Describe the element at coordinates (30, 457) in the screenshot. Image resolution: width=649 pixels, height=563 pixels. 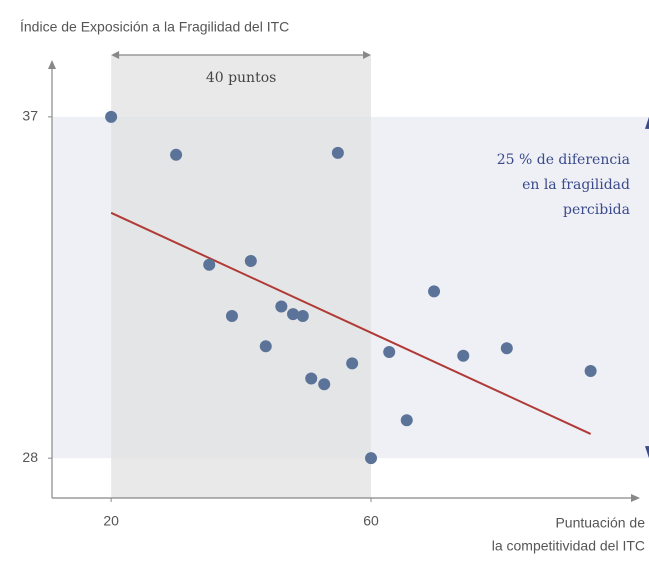
I see `y-tick-label: 28` at that location.